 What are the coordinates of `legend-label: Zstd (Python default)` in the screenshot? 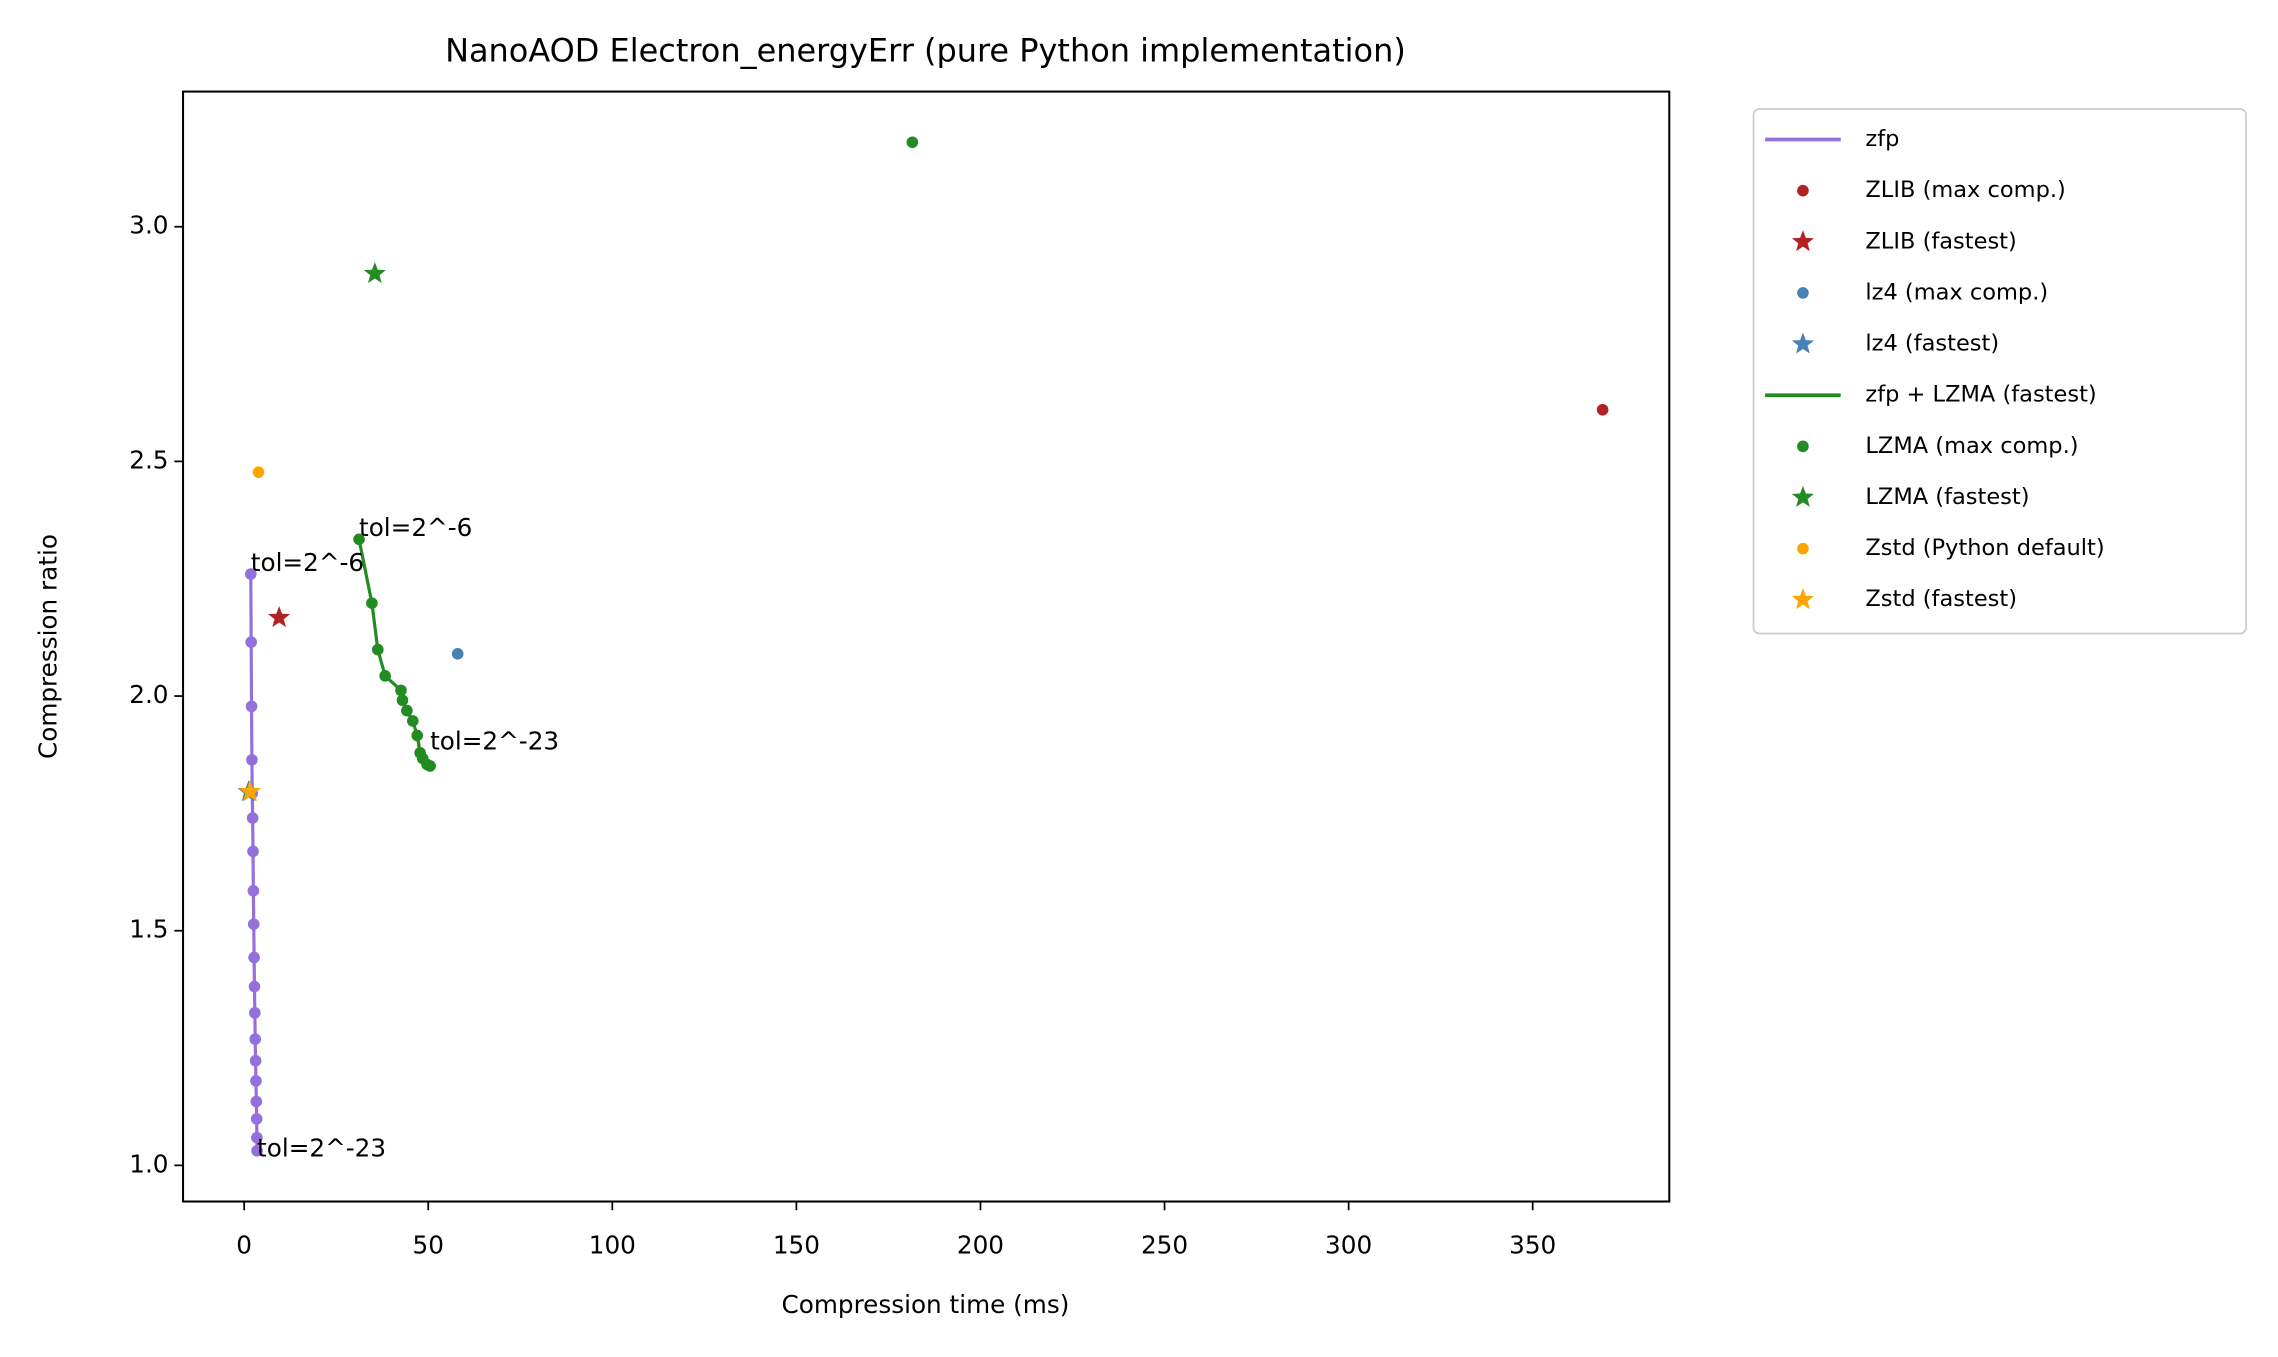 It's located at (1984, 548).